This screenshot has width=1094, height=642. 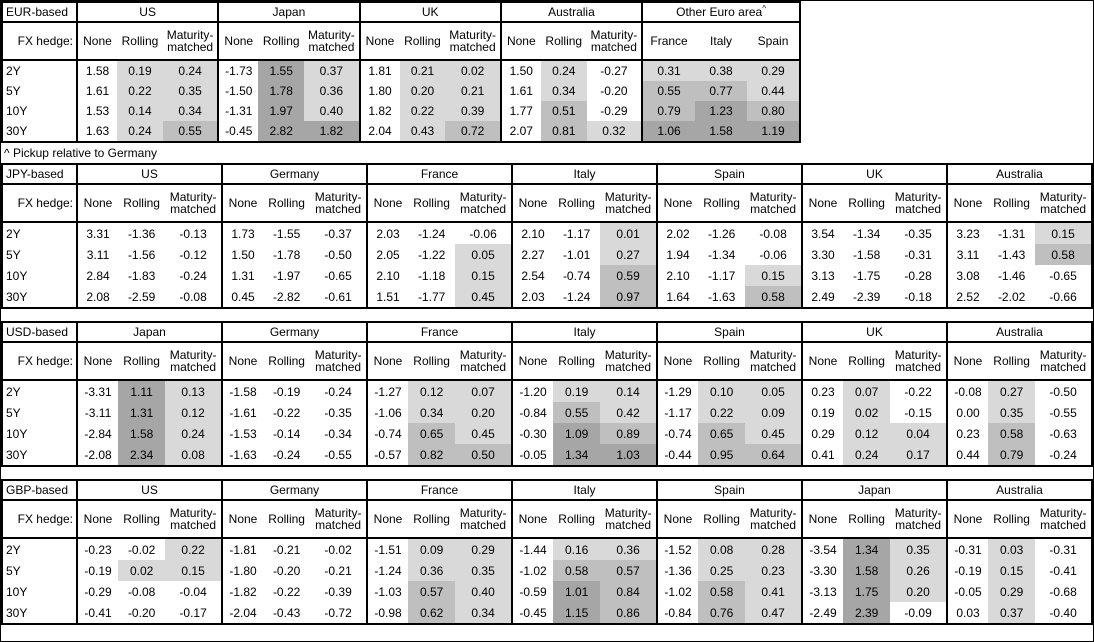 What do you see at coordinates (577, 612) in the screenshot?
I see `value-cell: 1.15` at bounding box center [577, 612].